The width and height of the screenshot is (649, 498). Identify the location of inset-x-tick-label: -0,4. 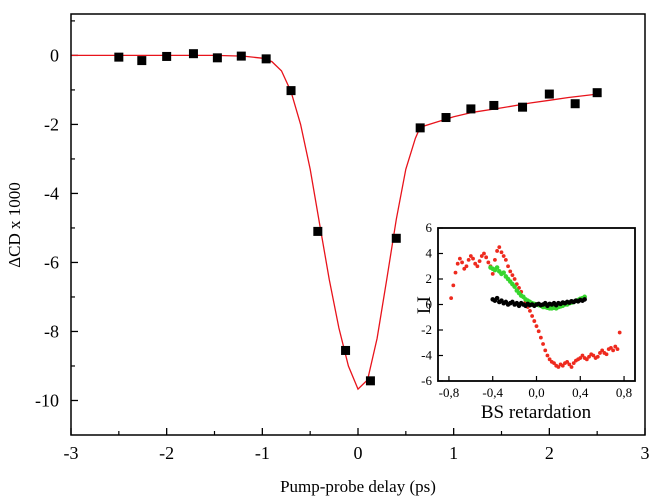
(492, 392).